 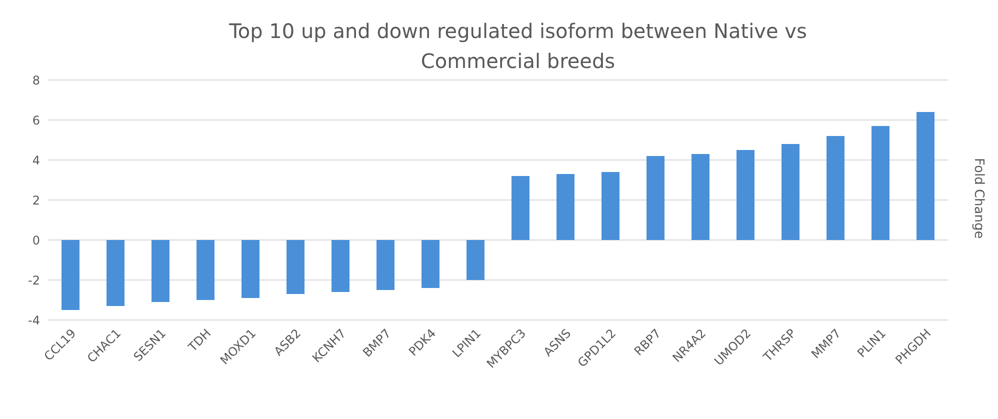 What do you see at coordinates (34, 320) in the screenshot?
I see `y-tick-label: -4` at bounding box center [34, 320].